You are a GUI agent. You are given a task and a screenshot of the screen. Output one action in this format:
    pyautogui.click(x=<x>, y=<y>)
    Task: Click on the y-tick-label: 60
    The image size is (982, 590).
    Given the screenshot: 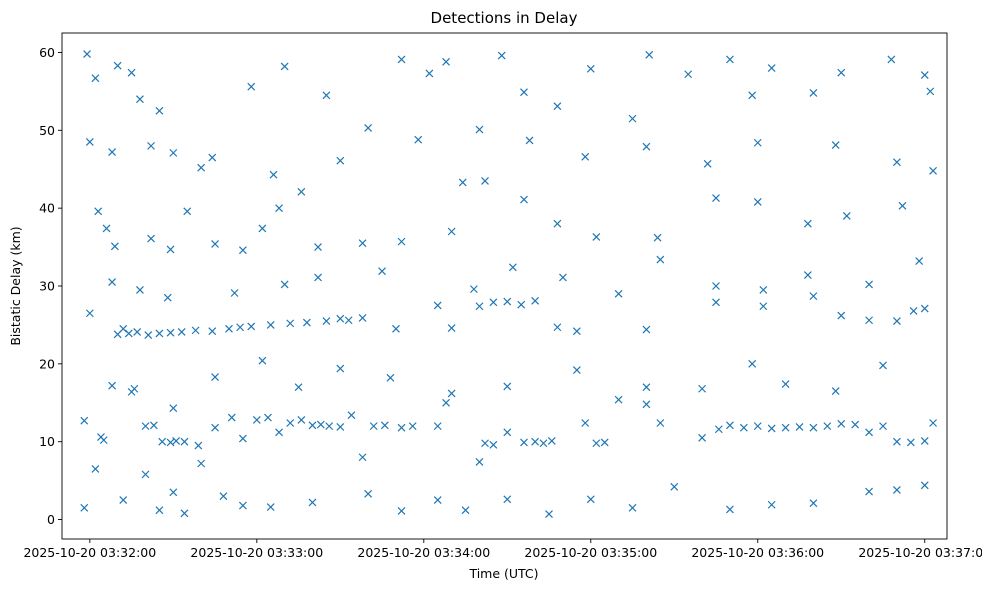 What is the action you would take?
    pyautogui.click(x=47, y=52)
    